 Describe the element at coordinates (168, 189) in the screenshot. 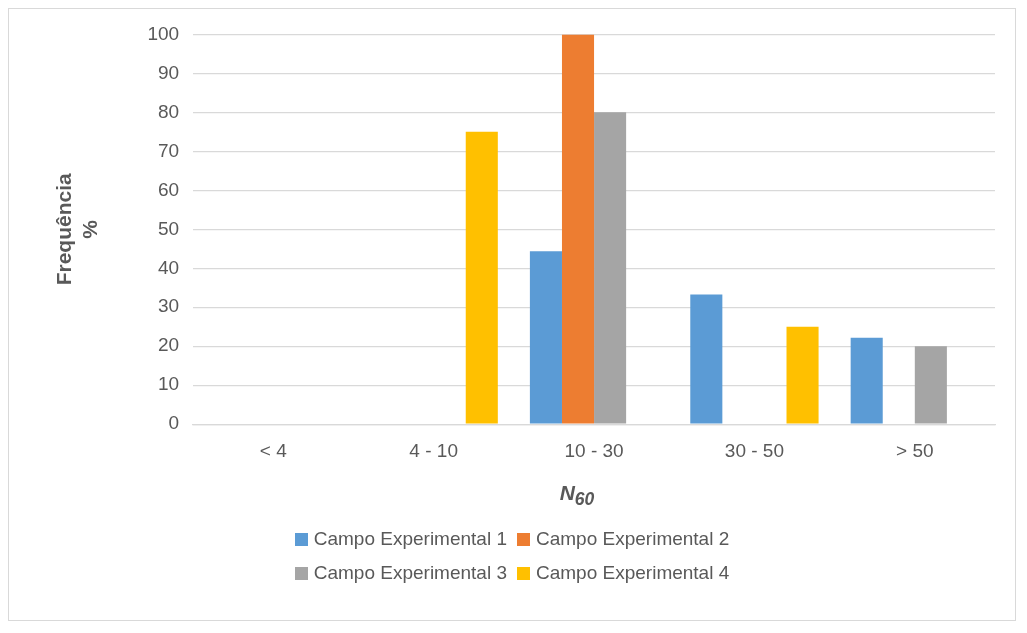

I see `y-tick-label: 60` at that location.